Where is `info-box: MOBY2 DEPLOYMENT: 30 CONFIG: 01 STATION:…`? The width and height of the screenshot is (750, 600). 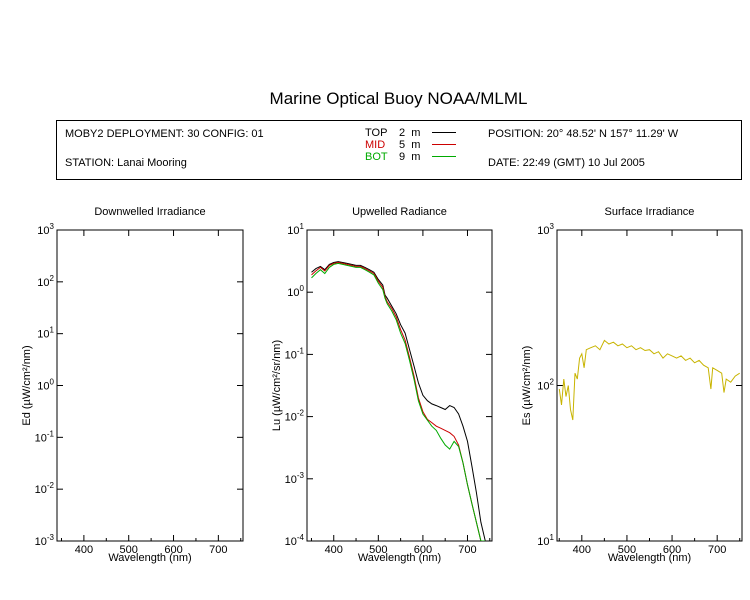
info-box: MOBY2 DEPLOYMENT: 30 CONFIG: 01 STATION:… is located at coordinates (399, 150).